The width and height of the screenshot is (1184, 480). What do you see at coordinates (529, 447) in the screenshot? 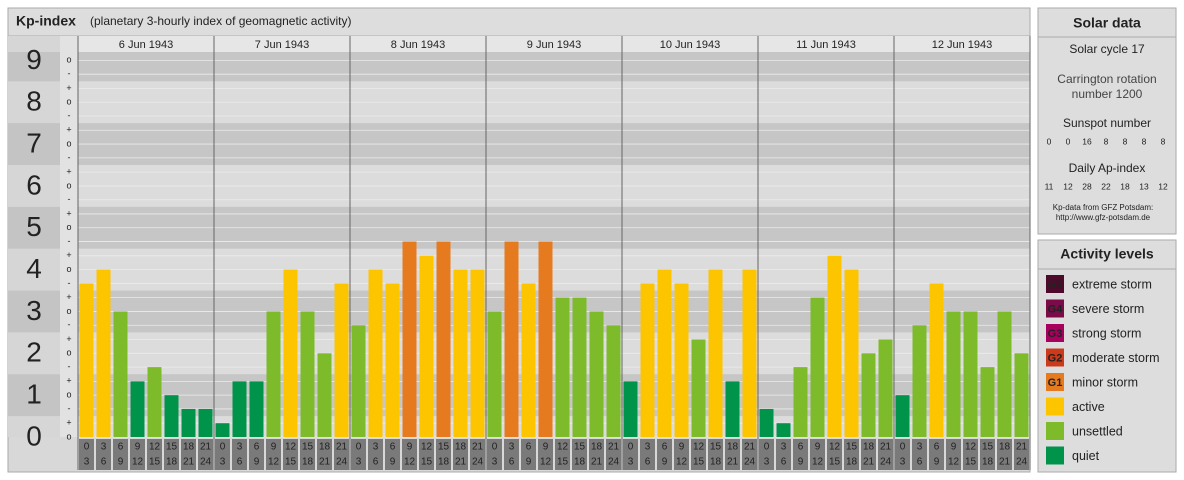
I see `interval-start: 6` at bounding box center [529, 447].